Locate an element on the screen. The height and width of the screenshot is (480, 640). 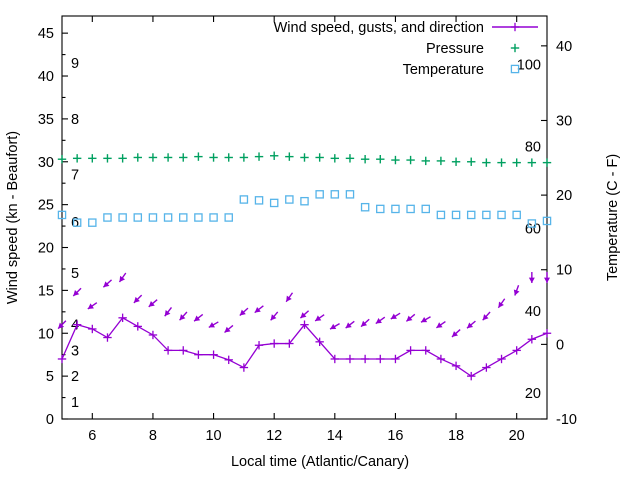
fahrenheit-label: 100 is located at coordinates (529, 66).